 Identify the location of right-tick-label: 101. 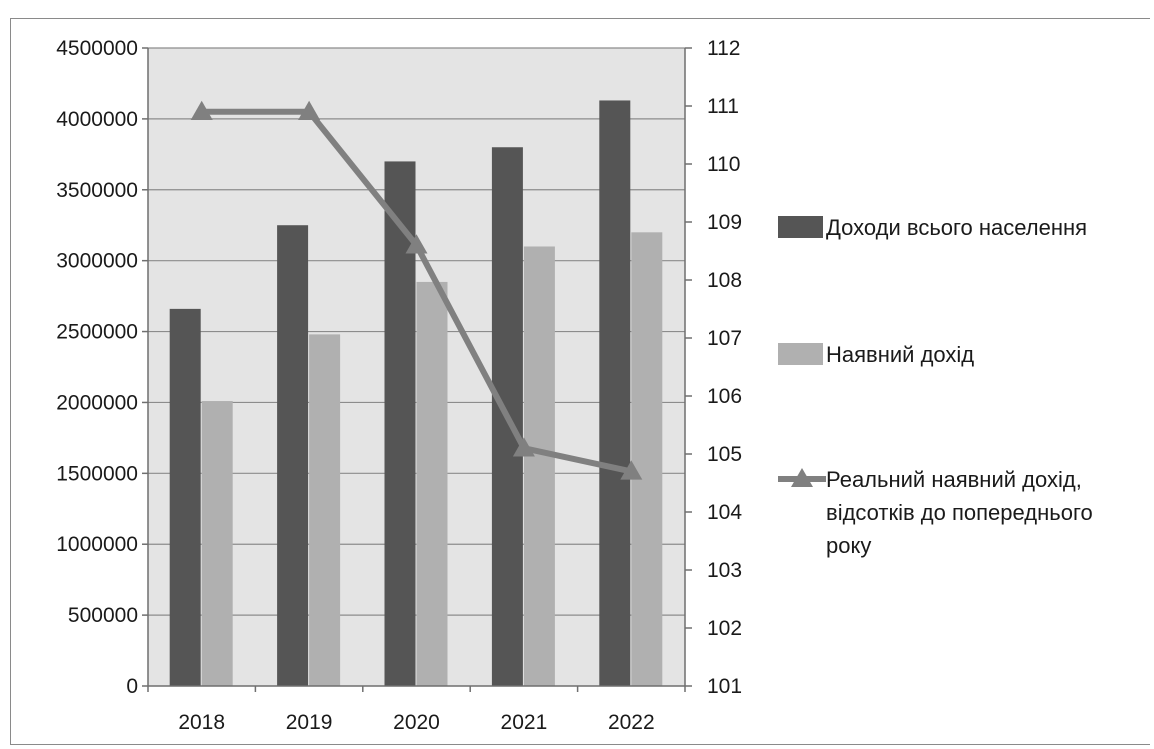
(724, 686).